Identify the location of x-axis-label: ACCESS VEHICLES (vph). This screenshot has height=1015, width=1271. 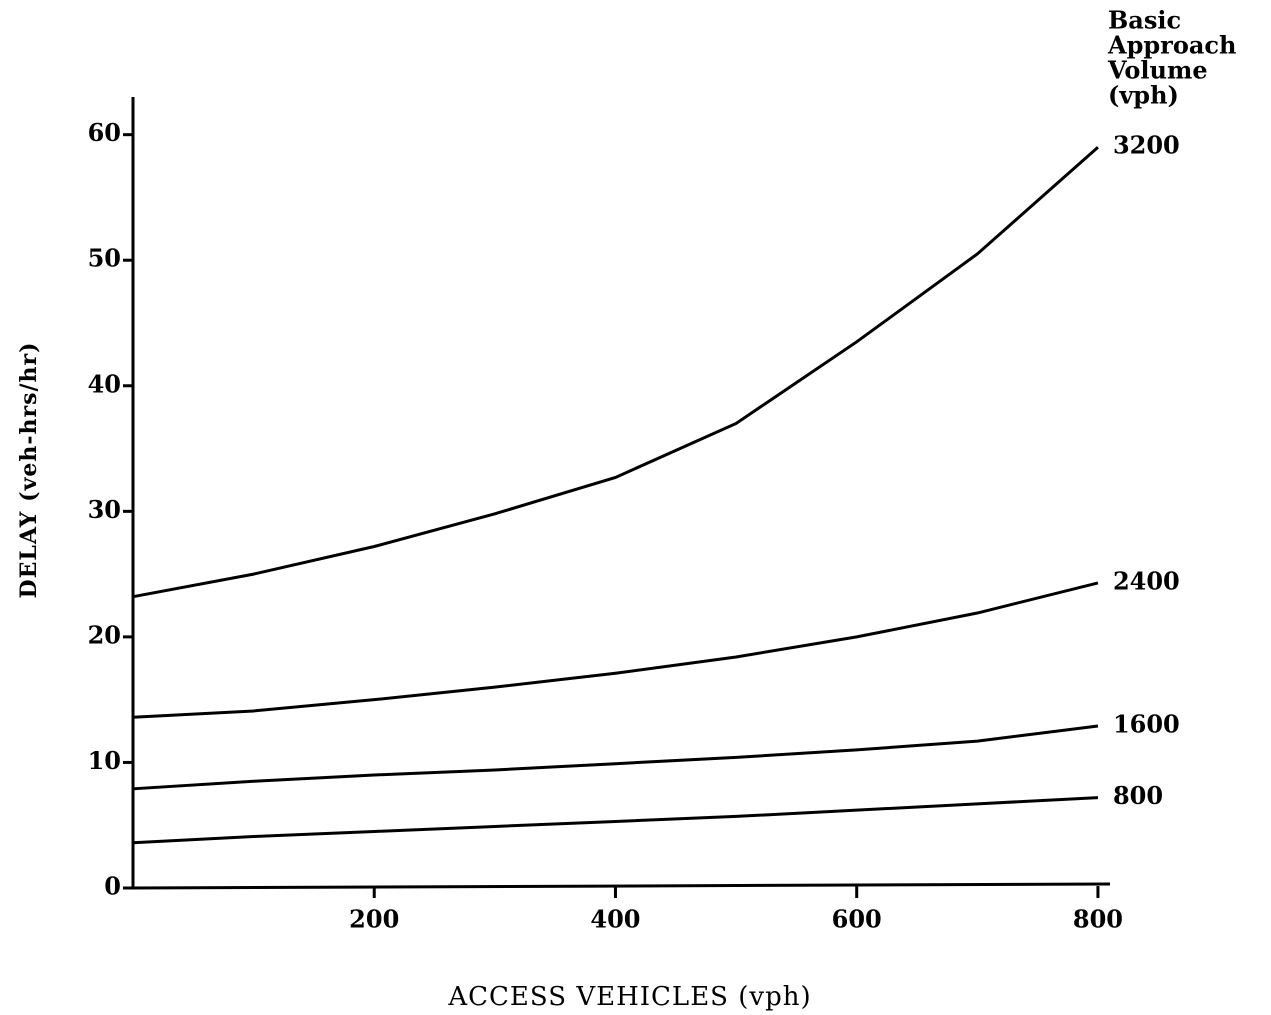
(629, 997).